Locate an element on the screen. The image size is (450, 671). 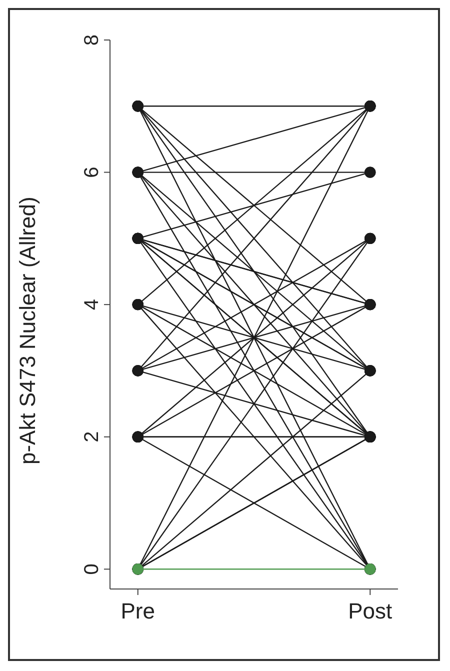
y-tick-label: 2 is located at coordinates (92, 436).